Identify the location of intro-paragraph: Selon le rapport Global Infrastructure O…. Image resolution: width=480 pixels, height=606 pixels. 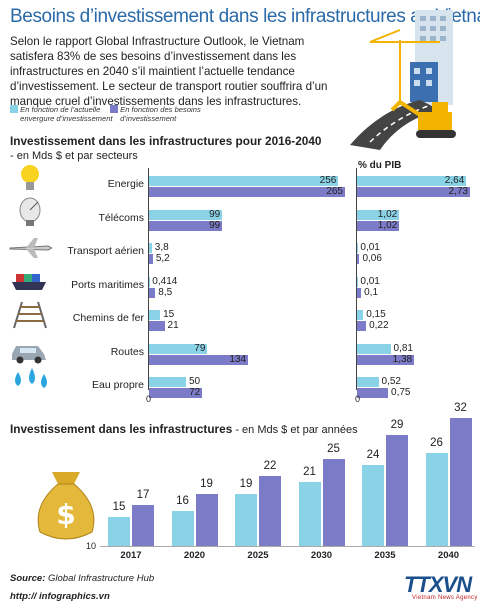
(169, 71).